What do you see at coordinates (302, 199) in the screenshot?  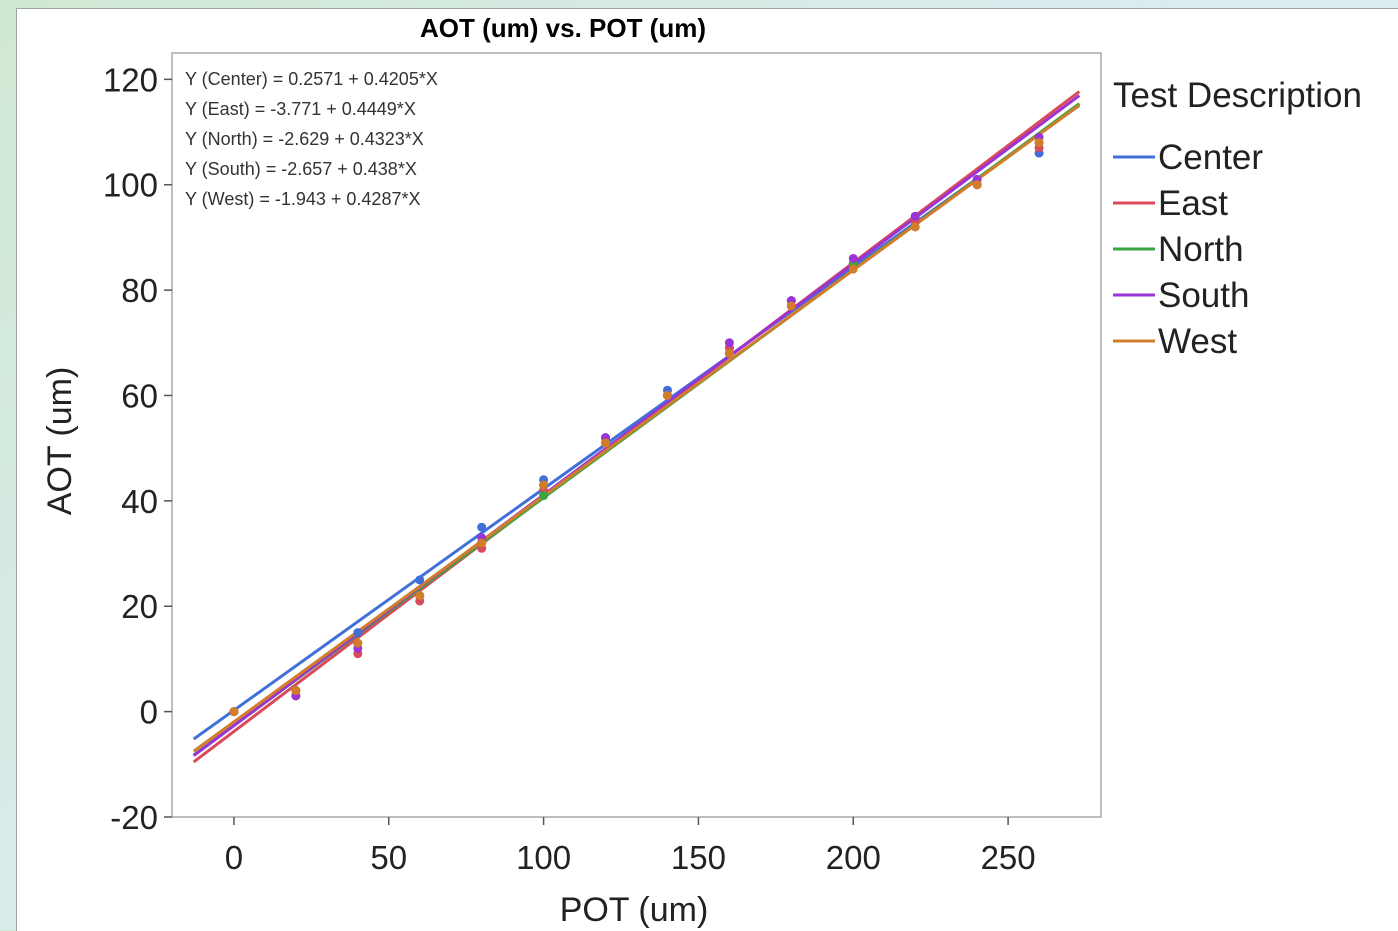 I see `fit-equation: Y (West) = -1.943 + 0.4287*X` at bounding box center [302, 199].